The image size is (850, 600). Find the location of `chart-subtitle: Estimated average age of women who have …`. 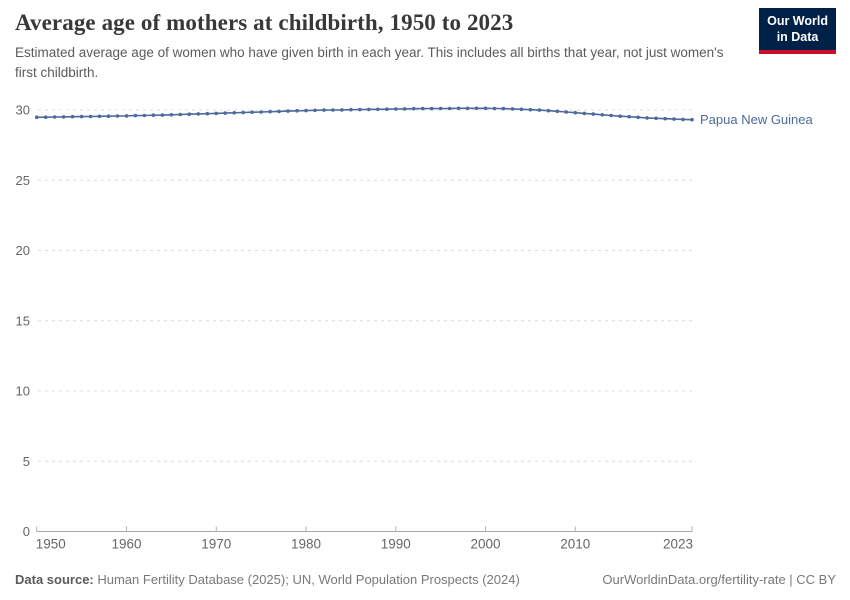

chart-subtitle: Estimated average age of women who have … is located at coordinates (369, 62).